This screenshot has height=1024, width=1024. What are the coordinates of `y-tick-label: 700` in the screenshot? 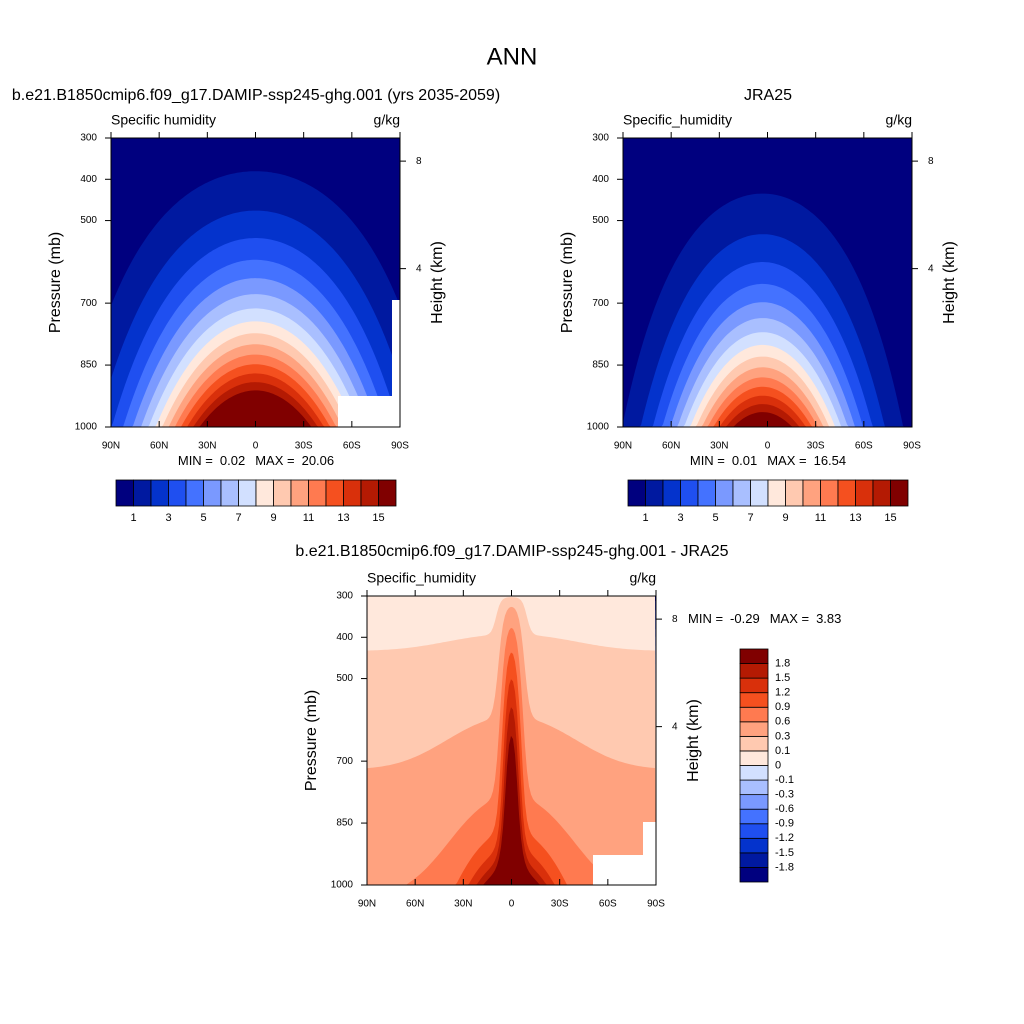 It's located at (344, 761).